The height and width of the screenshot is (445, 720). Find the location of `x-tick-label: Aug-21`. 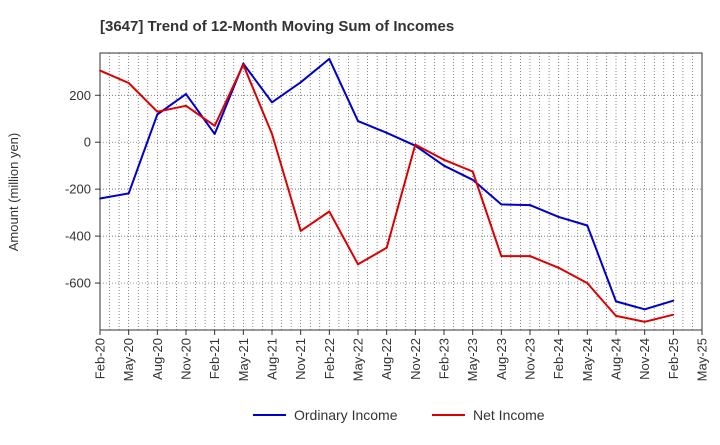

x-tick-label: Aug-21 is located at coordinates (272, 359).